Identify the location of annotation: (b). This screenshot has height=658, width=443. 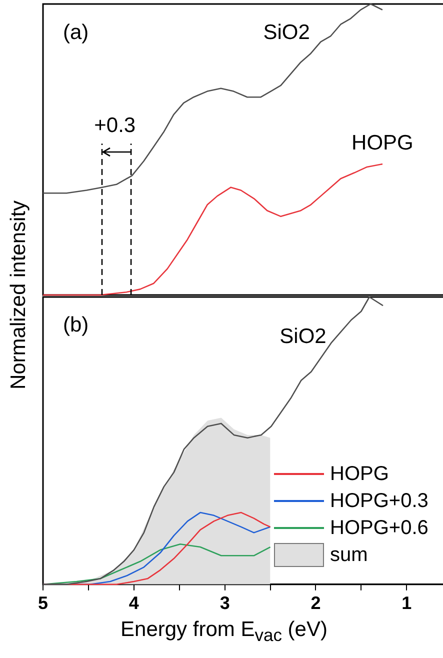
(76, 325).